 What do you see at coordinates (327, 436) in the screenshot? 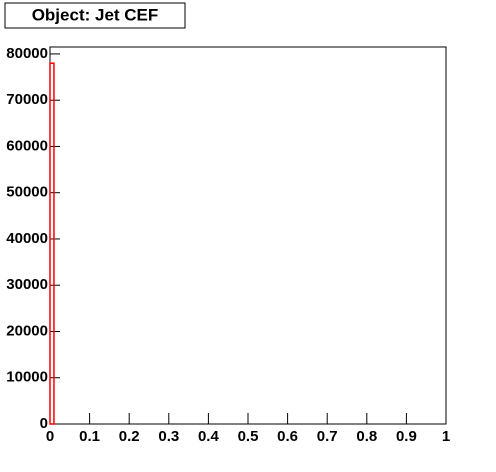
I see `x-tick-label: 0.7` at bounding box center [327, 436].